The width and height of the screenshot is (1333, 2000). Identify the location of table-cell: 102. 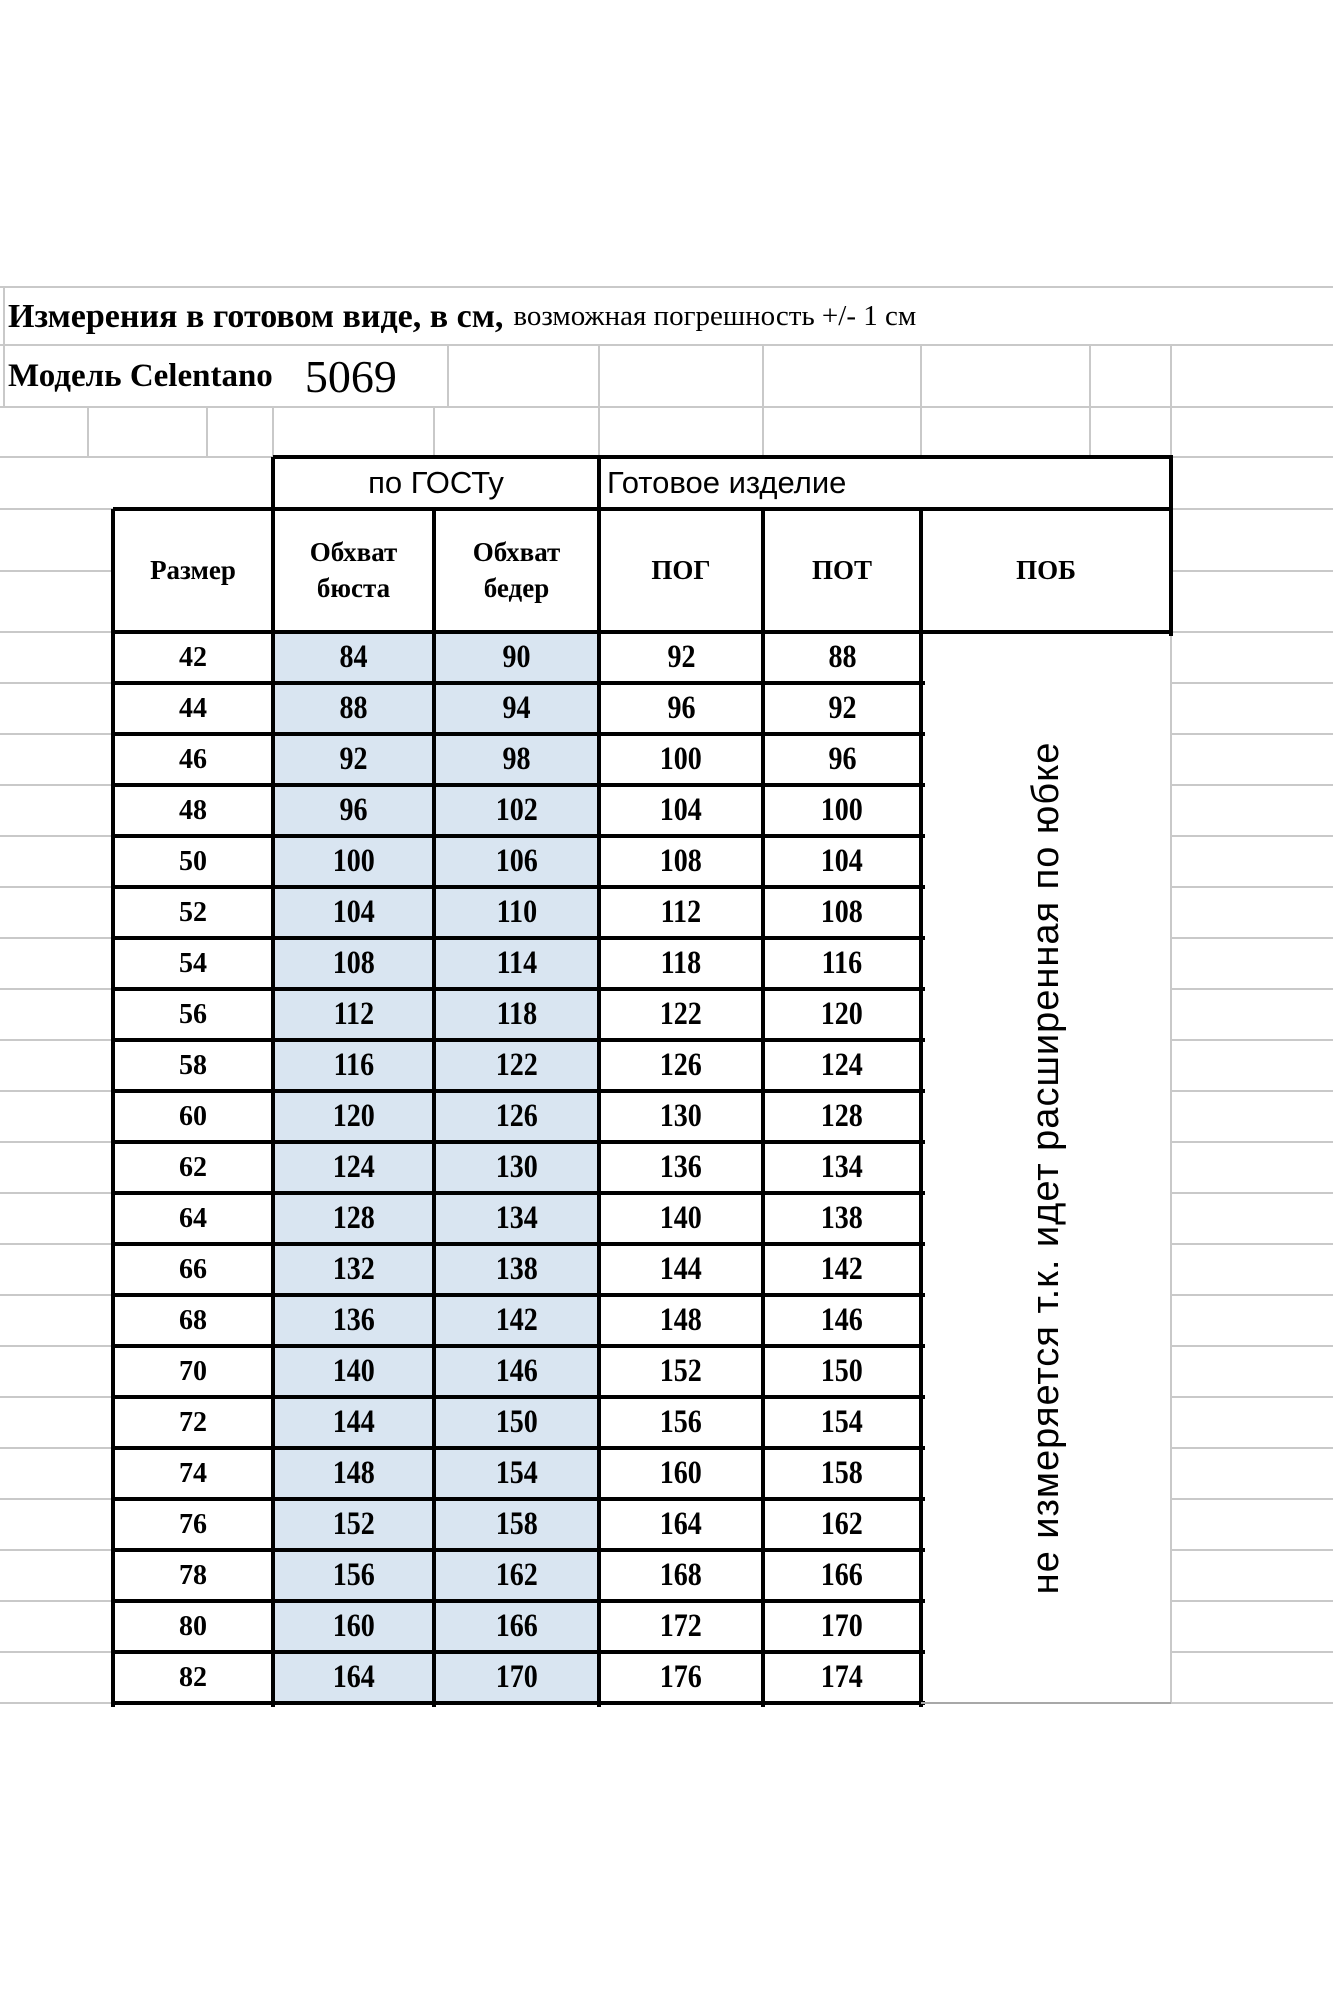
(516, 810).